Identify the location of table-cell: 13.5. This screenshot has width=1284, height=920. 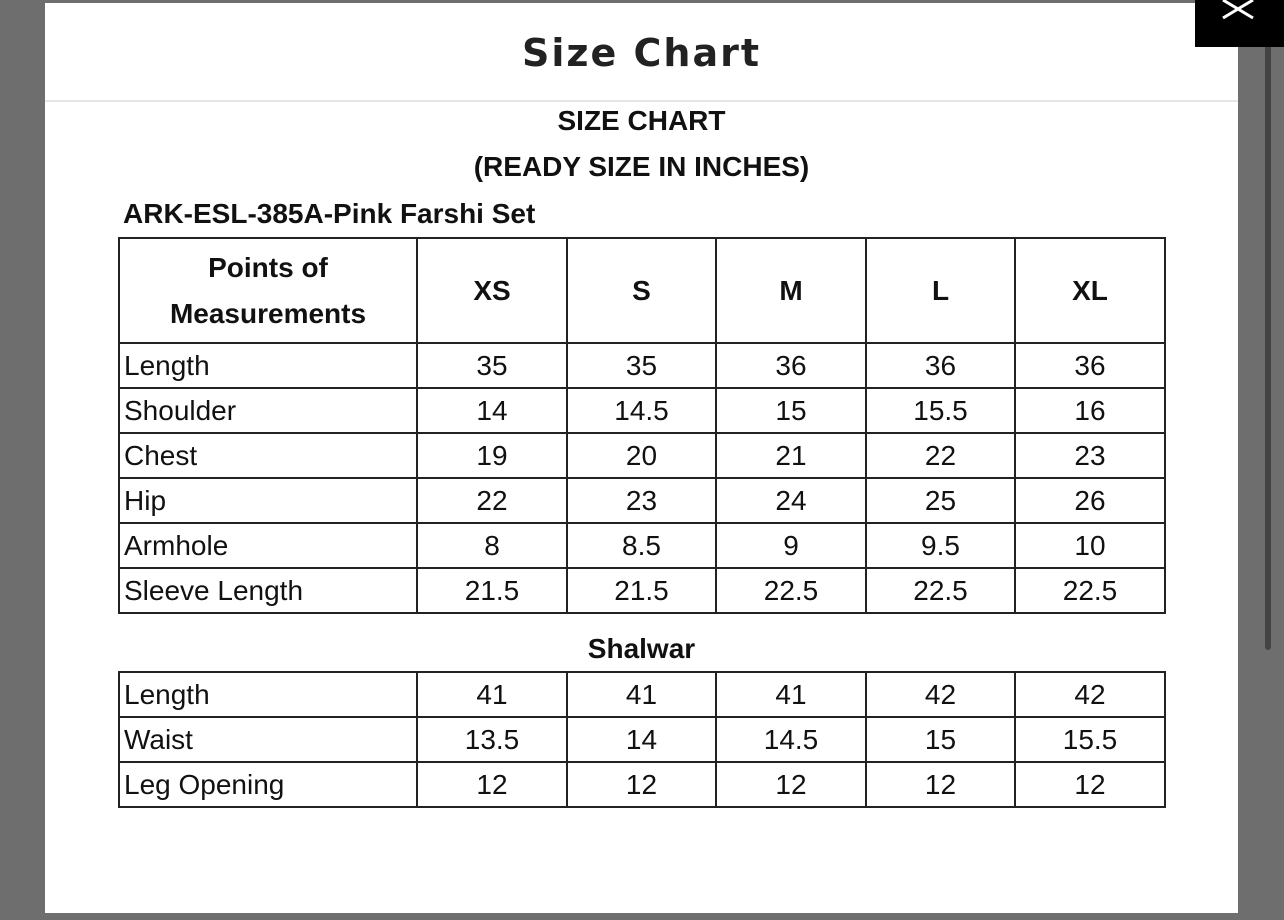
(492, 739).